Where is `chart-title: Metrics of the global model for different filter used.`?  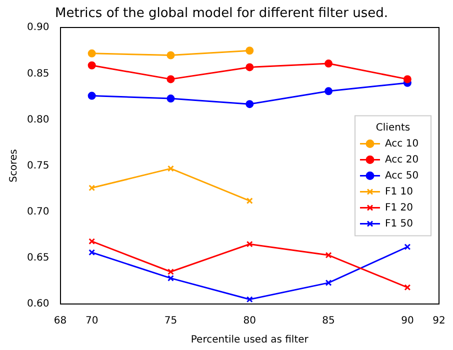 chart-title: Metrics of the global model for different filter used. is located at coordinates (221, 14).